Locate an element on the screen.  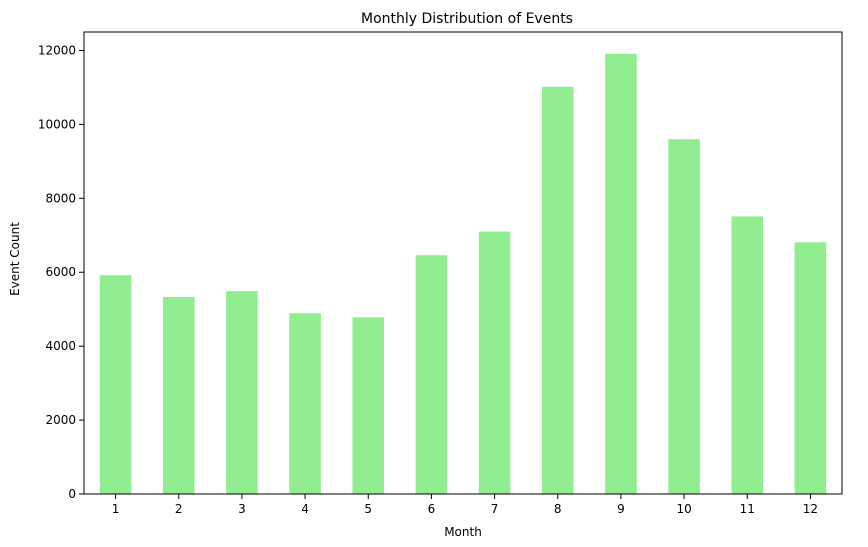
x-tick-label: 1 is located at coordinates (116, 509).